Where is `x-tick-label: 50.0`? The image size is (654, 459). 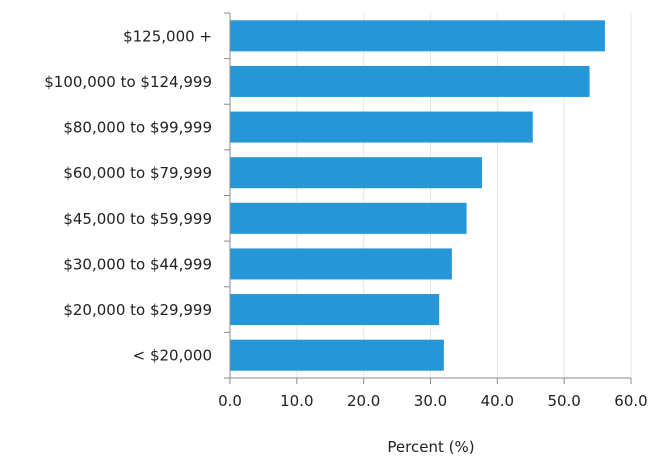
x-tick-label: 50.0 is located at coordinates (563, 401).